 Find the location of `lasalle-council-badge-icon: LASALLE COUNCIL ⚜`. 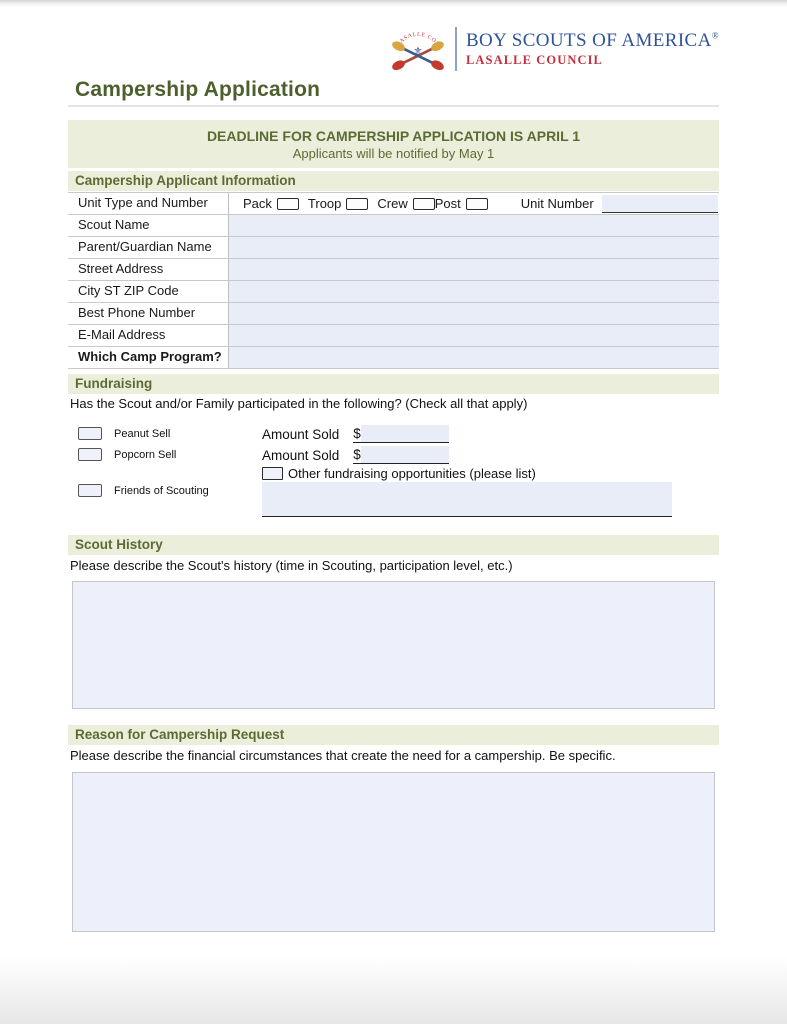

lasalle-council-badge-icon: LASALLE COUNCIL ⚜ is located at coordinates (415, 47).